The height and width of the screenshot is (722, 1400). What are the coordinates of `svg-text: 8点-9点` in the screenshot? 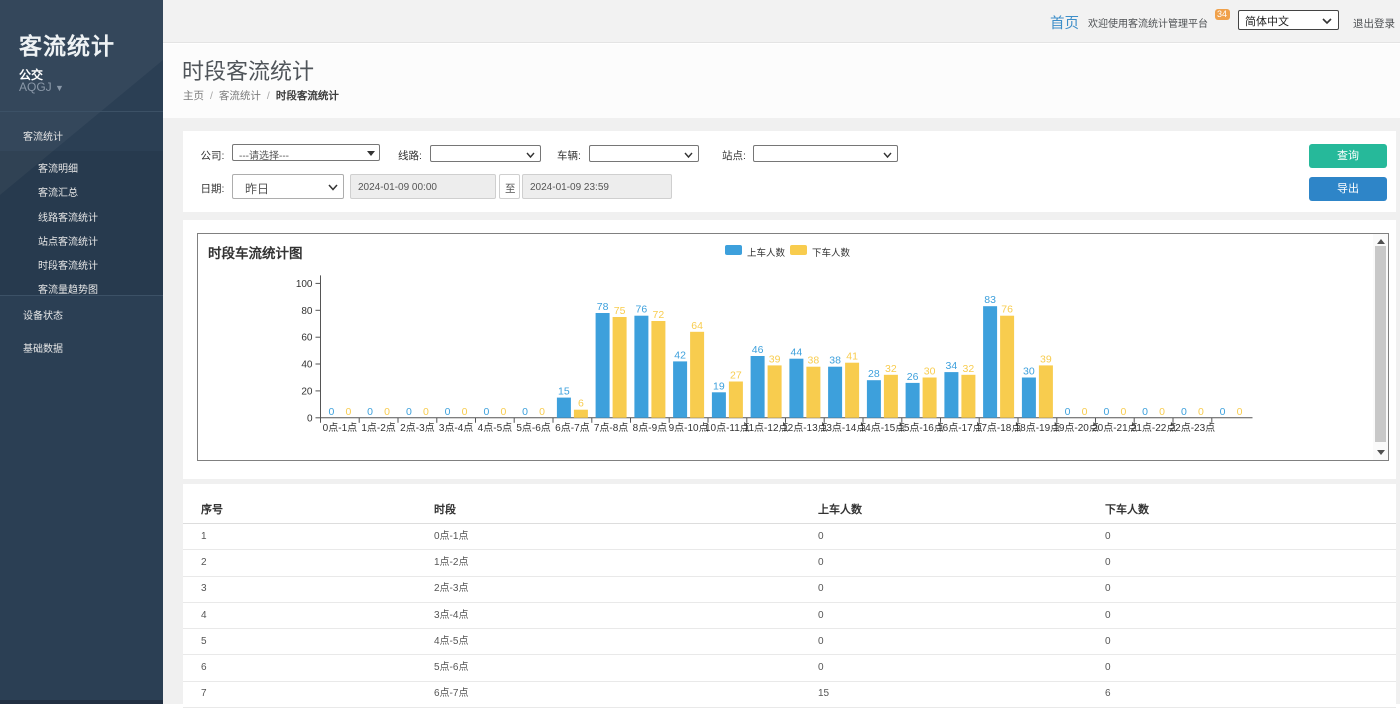 It's located at (650, 427).